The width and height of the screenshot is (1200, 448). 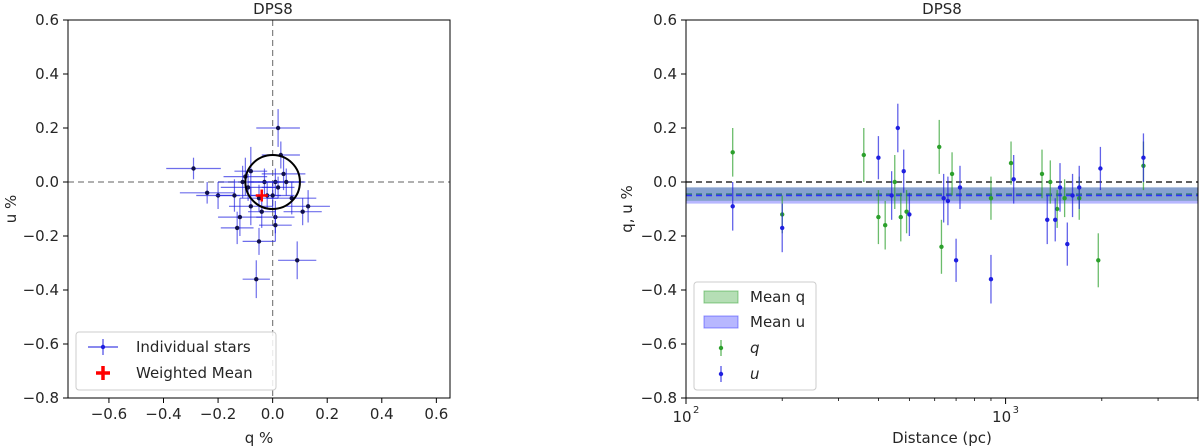 I want to click on left-chart-title: DPS8, so click(x=273, y=9).